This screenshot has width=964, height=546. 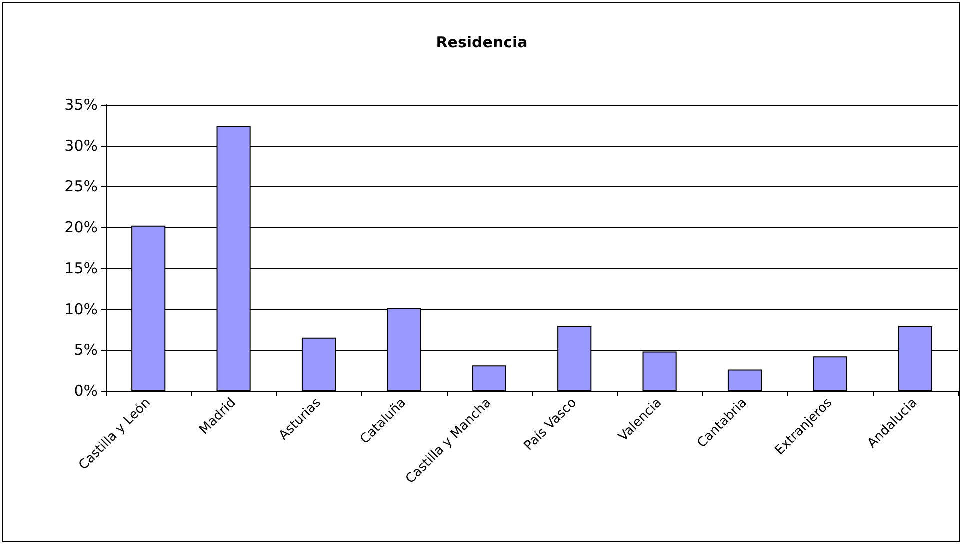 What do you see at coordinates (81, 227) in the screenshot?
I see `y-tick-label: 20%` at bounding box center [81, 227].